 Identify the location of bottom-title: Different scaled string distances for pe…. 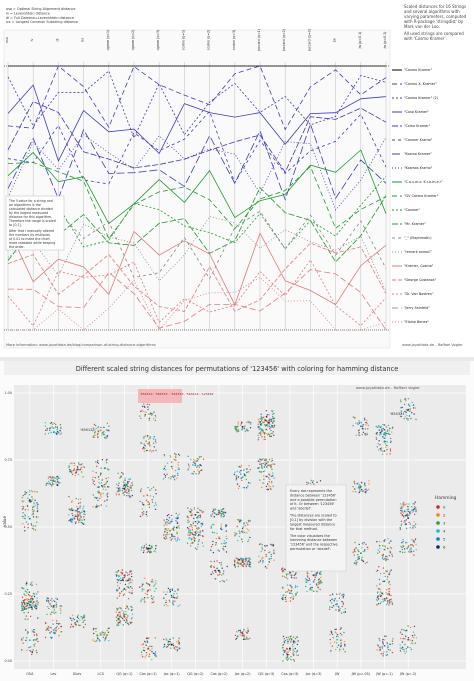
(237, 369).